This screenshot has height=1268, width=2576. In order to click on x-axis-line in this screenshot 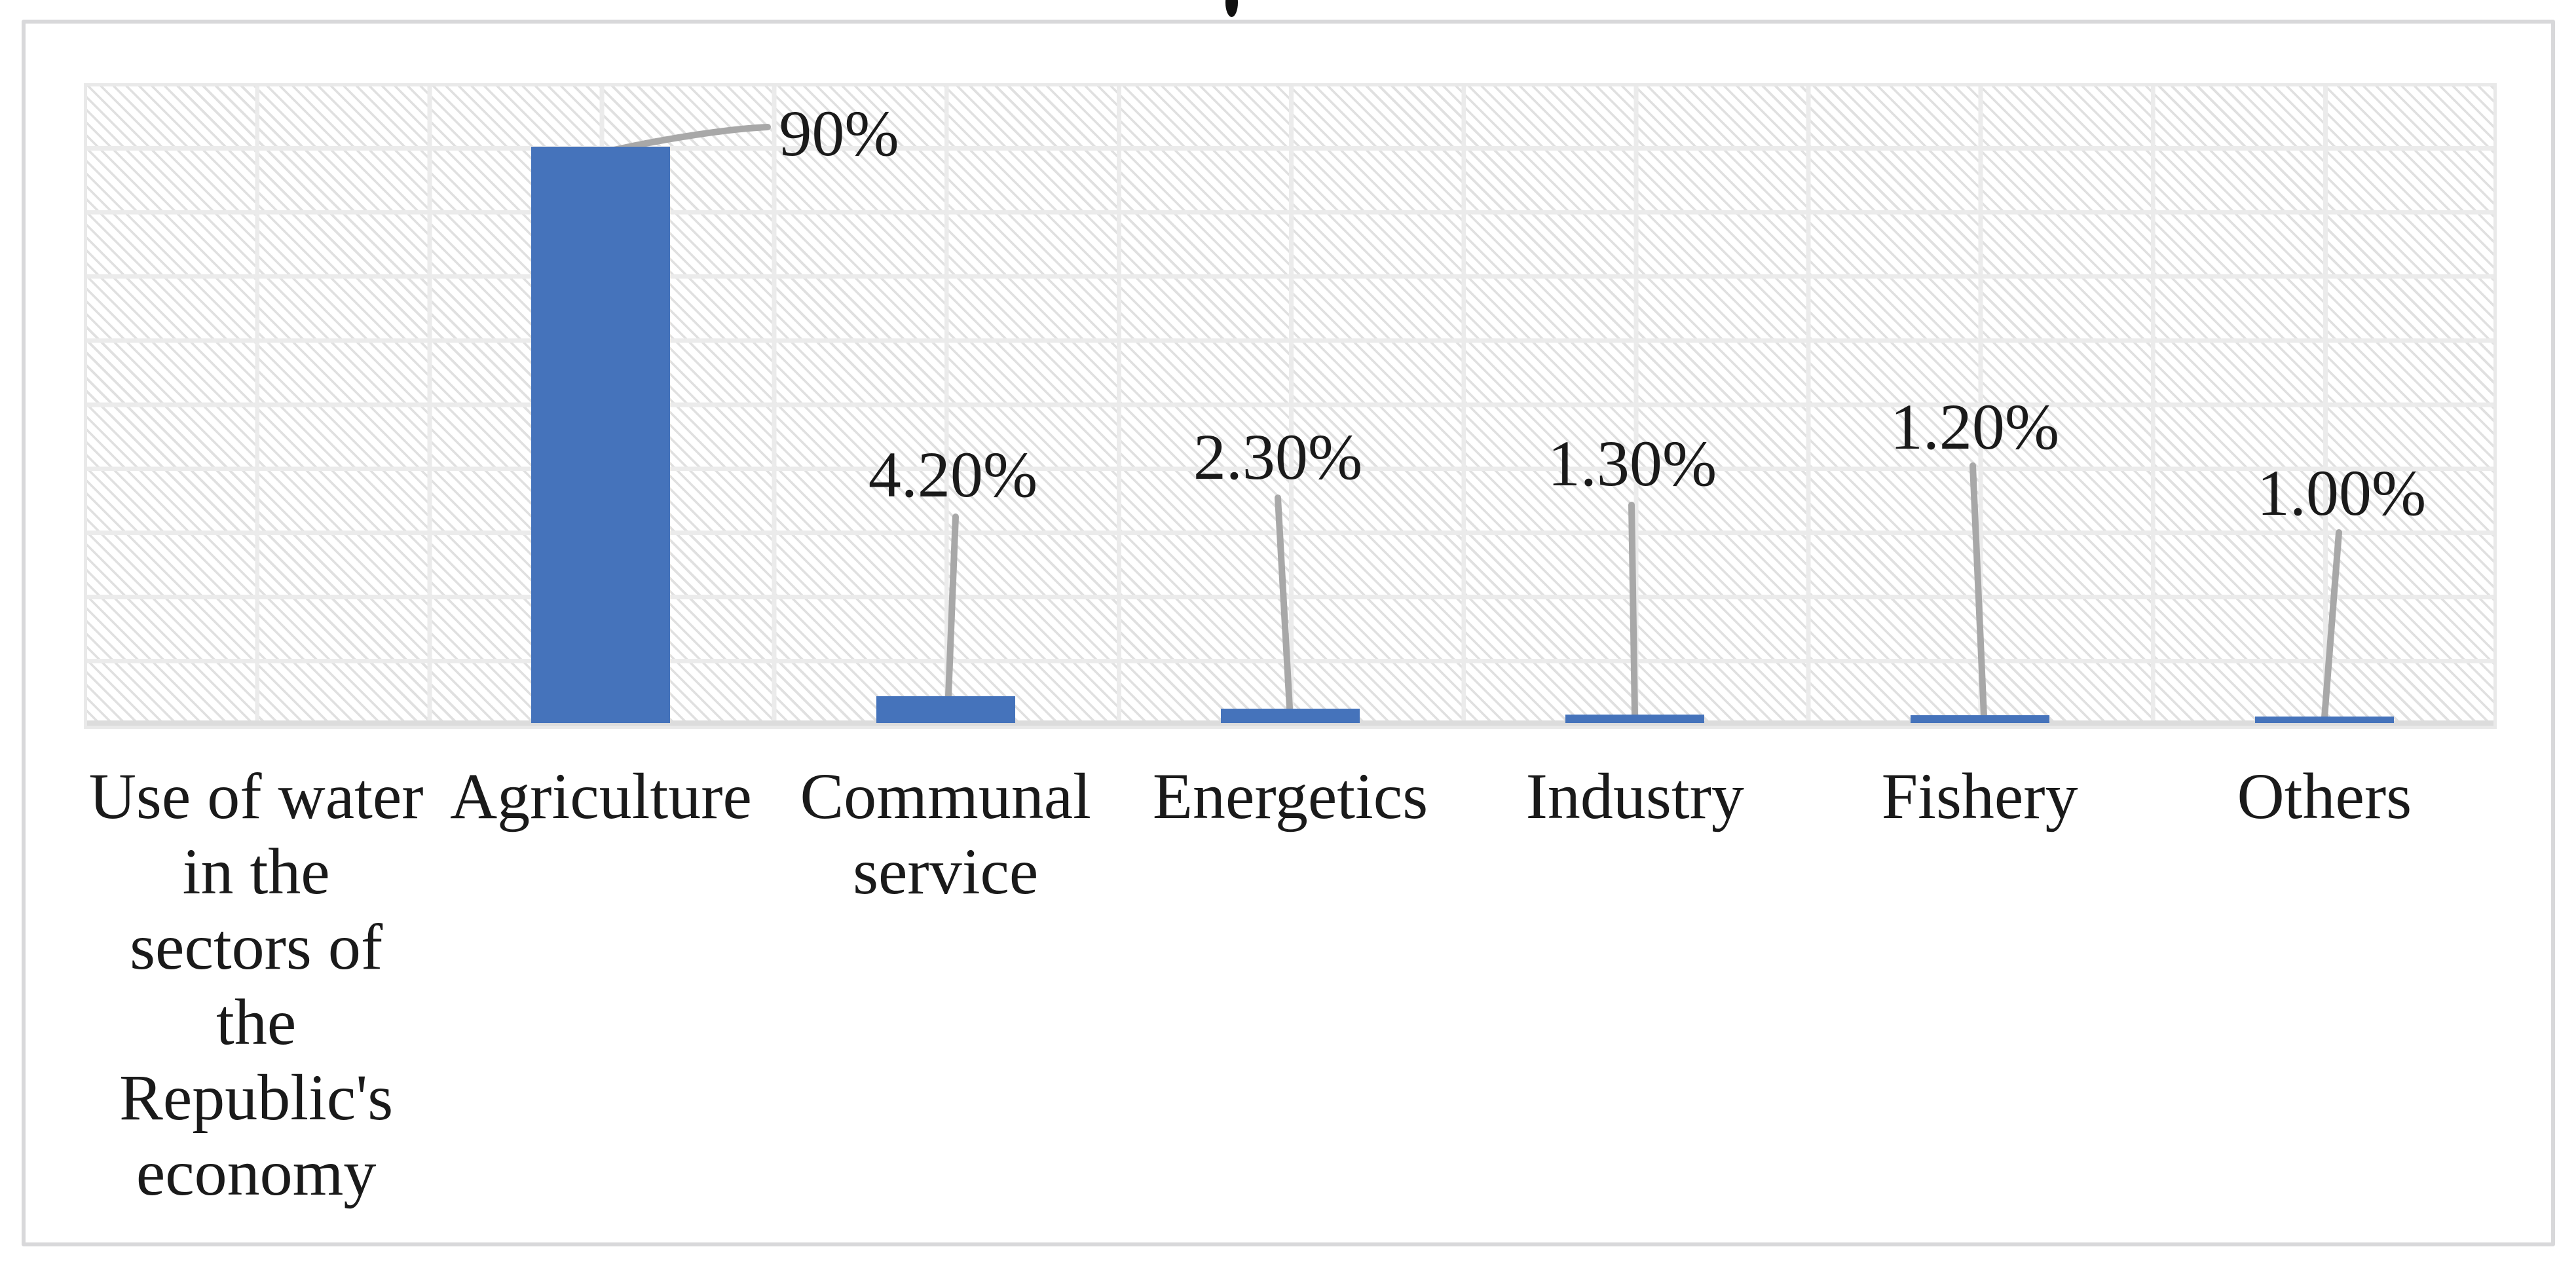, I will do `click(1290, 723)`.